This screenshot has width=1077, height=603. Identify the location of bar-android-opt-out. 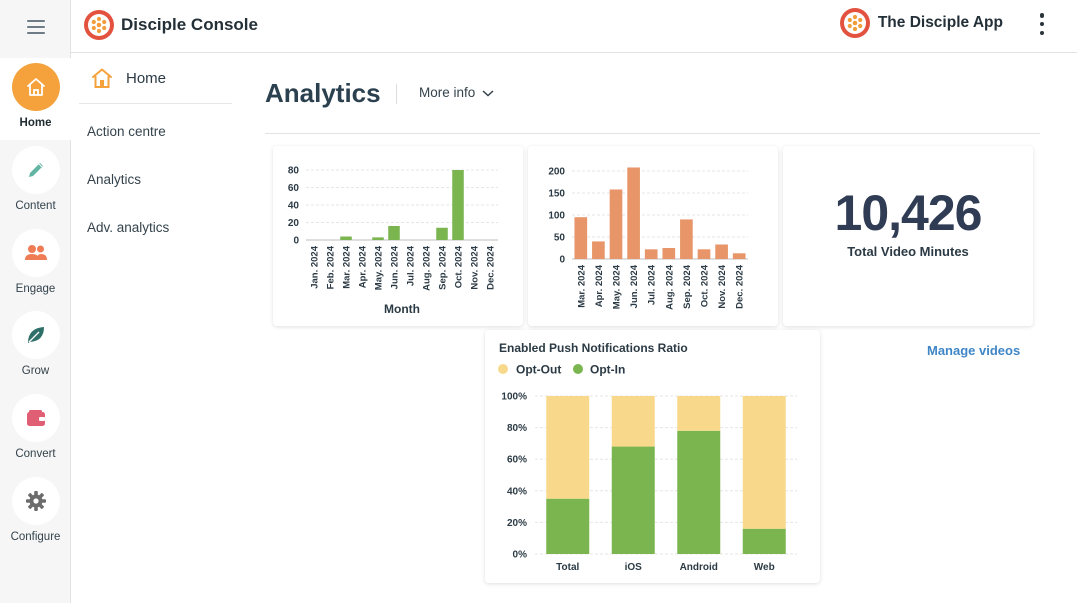
(699, 413).